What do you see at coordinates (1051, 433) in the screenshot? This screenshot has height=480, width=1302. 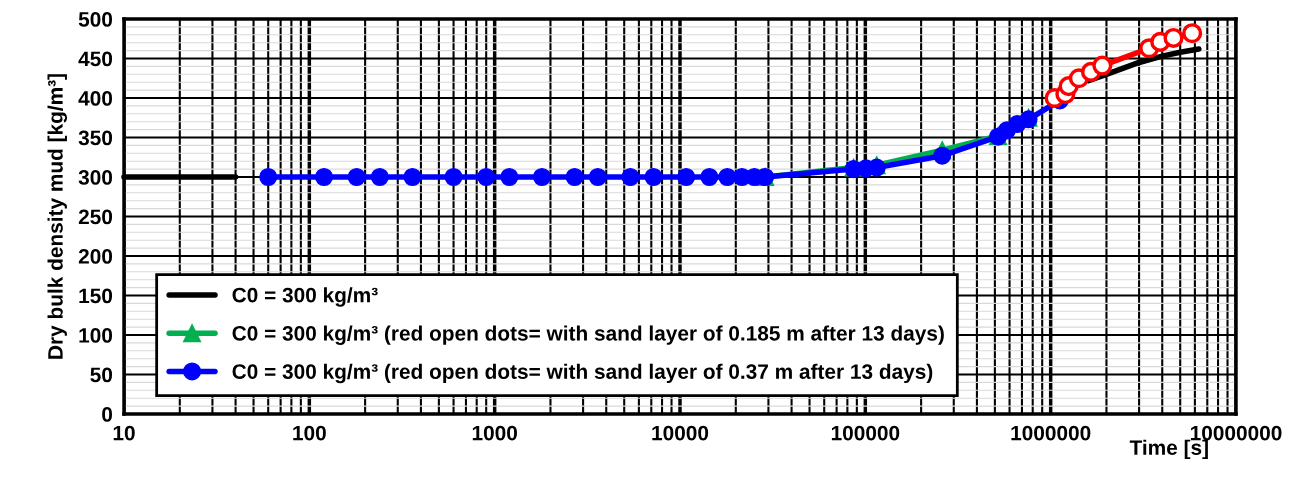 I see `x-tick-label: 1000000` at bounding box center [1051, 433].